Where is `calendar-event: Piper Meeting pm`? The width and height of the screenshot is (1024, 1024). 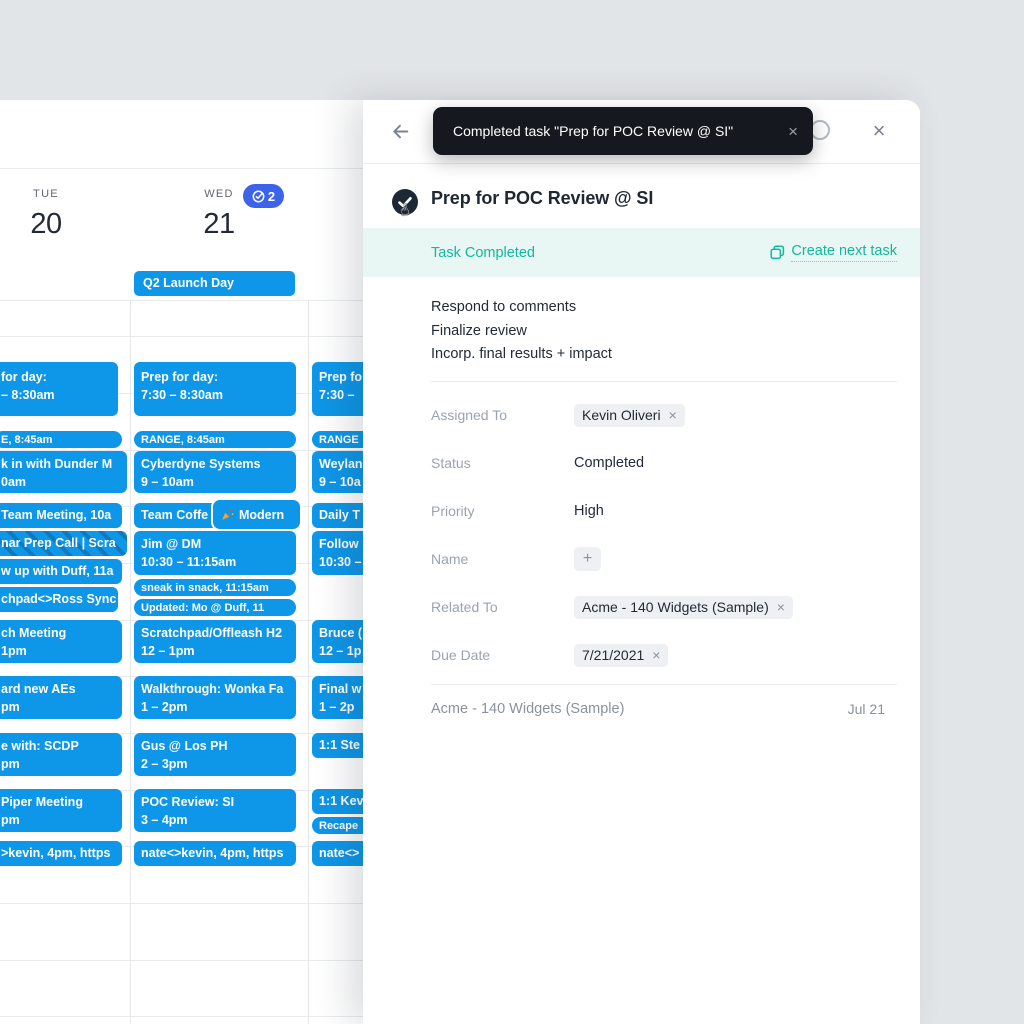
calendar-event: Piper Meeting pm is located at coordinates (61, 810).